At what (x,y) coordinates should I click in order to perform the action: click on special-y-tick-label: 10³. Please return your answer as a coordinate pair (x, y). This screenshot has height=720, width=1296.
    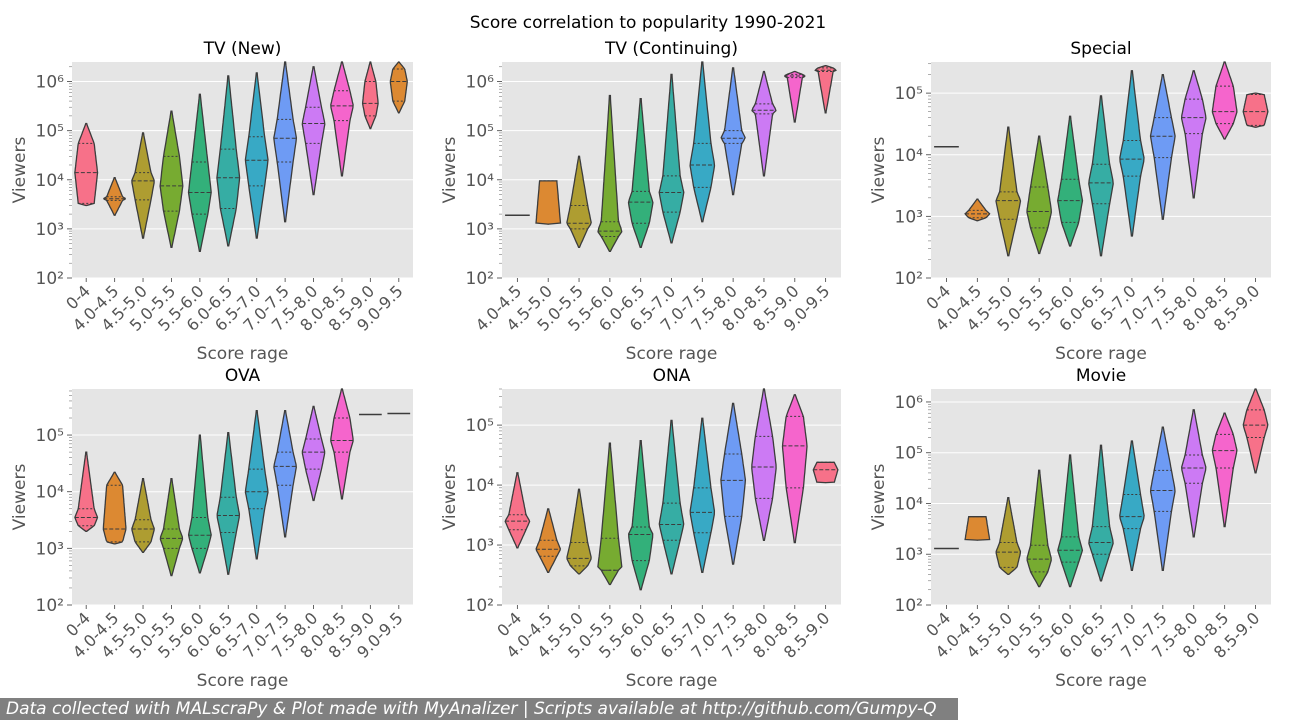
    Looking at the image, I should click on (909, 217).